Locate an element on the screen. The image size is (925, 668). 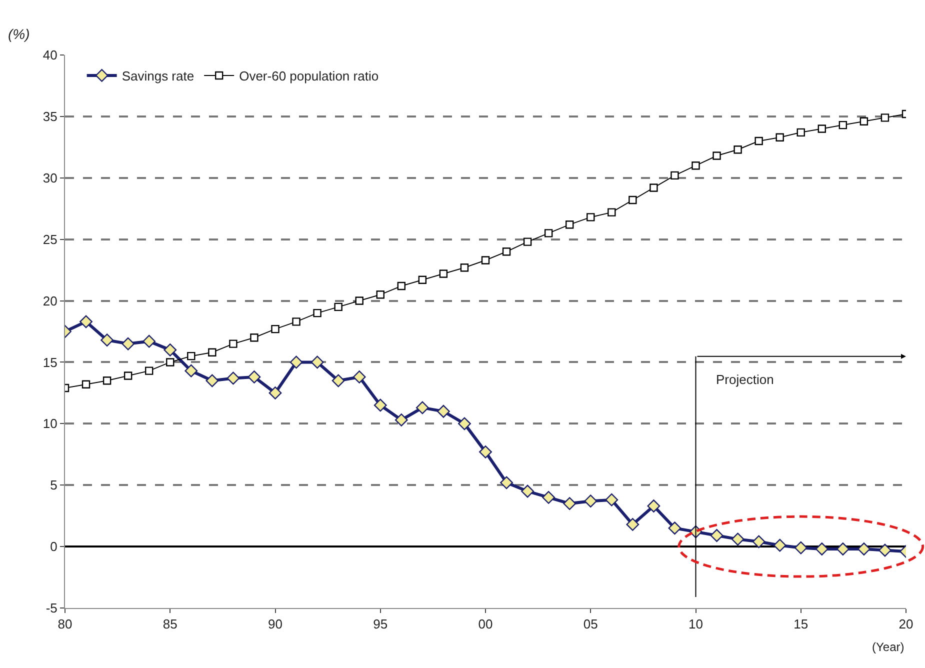
y-tick-label: 10 is located at coordinates (50, 424).